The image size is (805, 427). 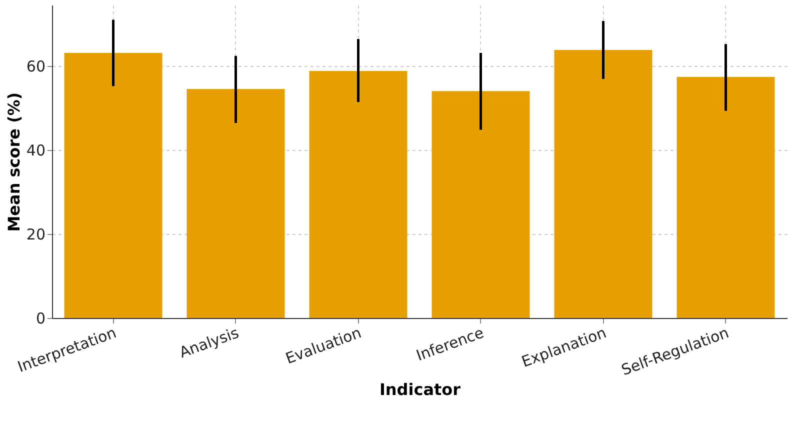 I want to click on y-tick-label: 60, so click(x=36, y=66).